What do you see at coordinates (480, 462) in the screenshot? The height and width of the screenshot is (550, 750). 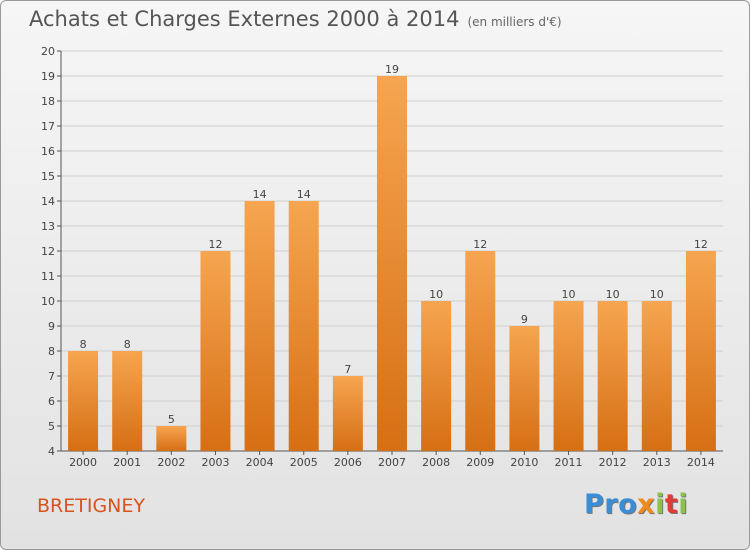 I see `x-tick-label: 2009` at bounding box center [480, 462].